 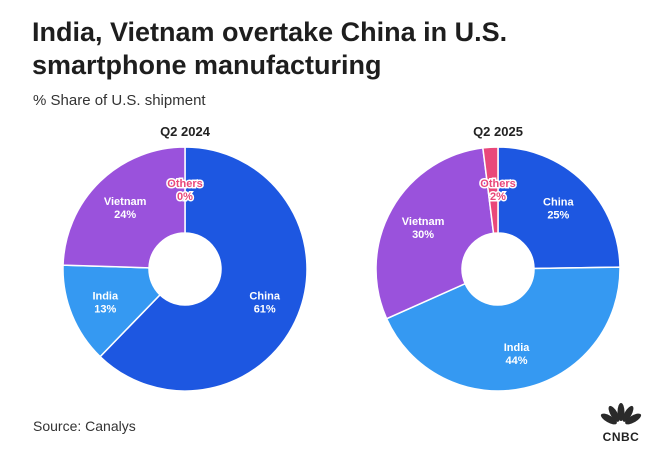 What do you see at coordinates (423, 235) in the screenshot?
I see `slice-value-vietnam: 30%` at bounding box center [423, 235].